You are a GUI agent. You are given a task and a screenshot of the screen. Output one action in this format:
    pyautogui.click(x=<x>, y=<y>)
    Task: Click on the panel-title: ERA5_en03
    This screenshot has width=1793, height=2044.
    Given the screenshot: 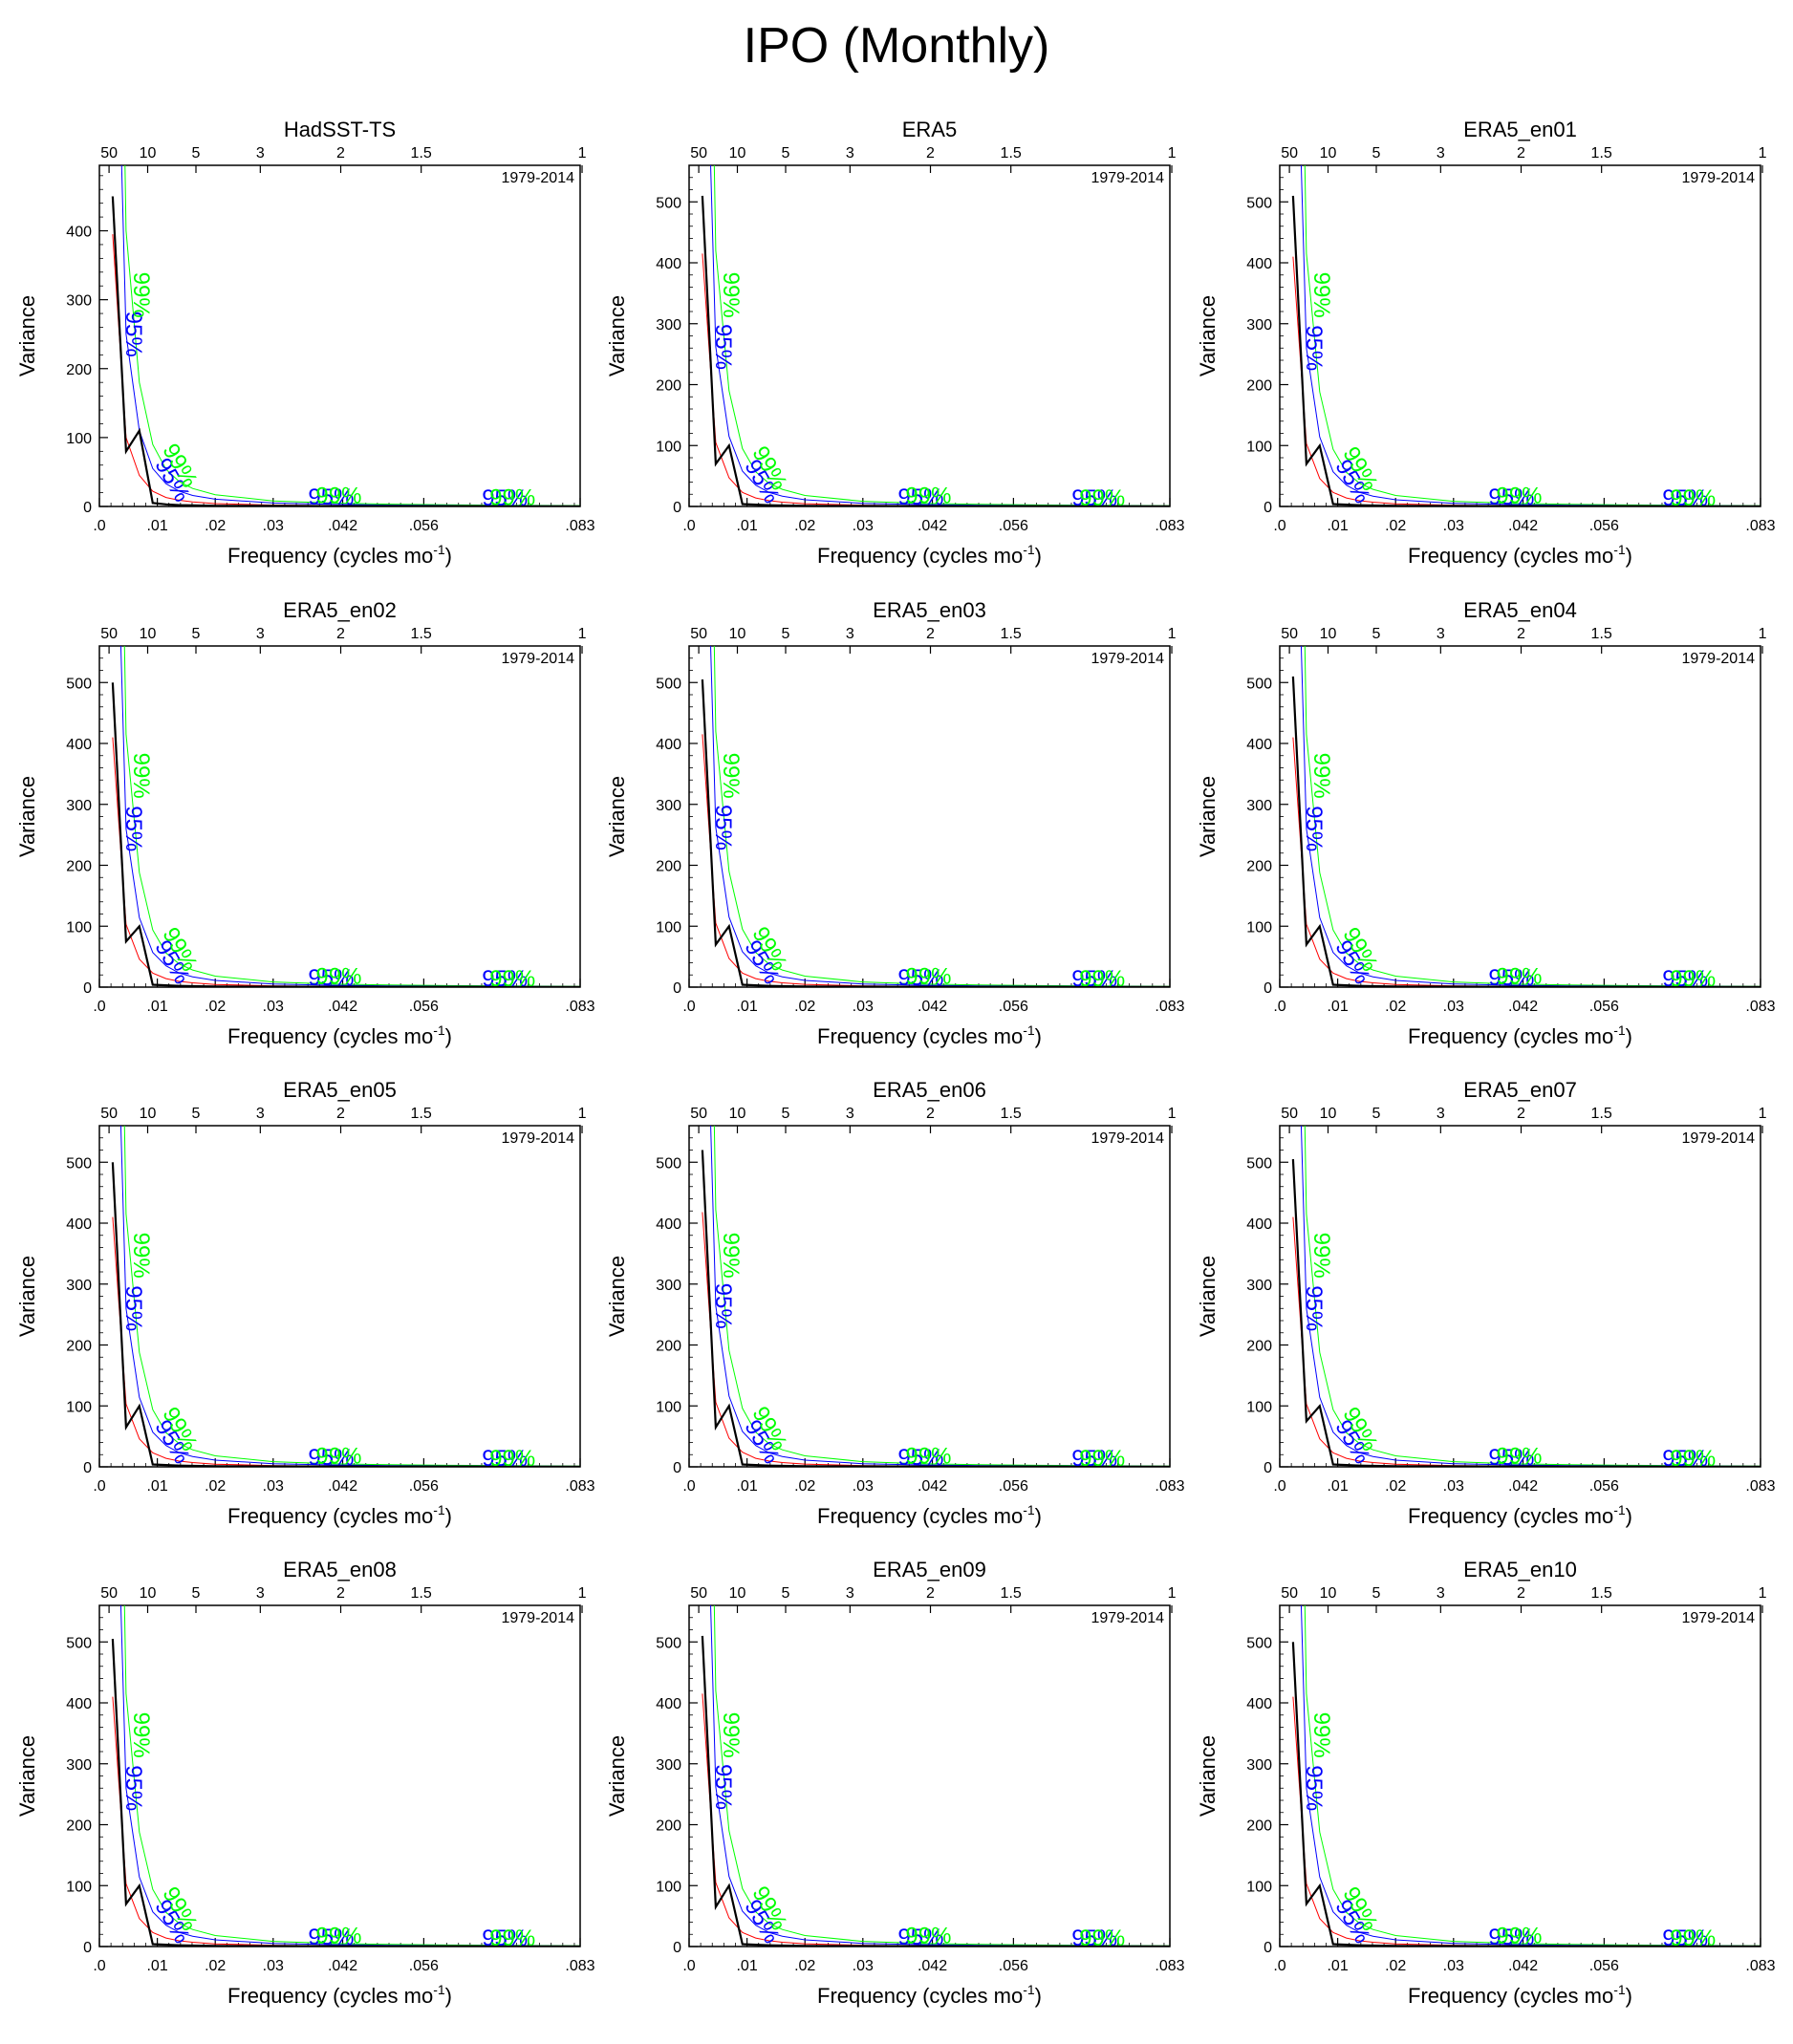 What is the action you would take?
    pyautogui.click(x=929, y=610)
    